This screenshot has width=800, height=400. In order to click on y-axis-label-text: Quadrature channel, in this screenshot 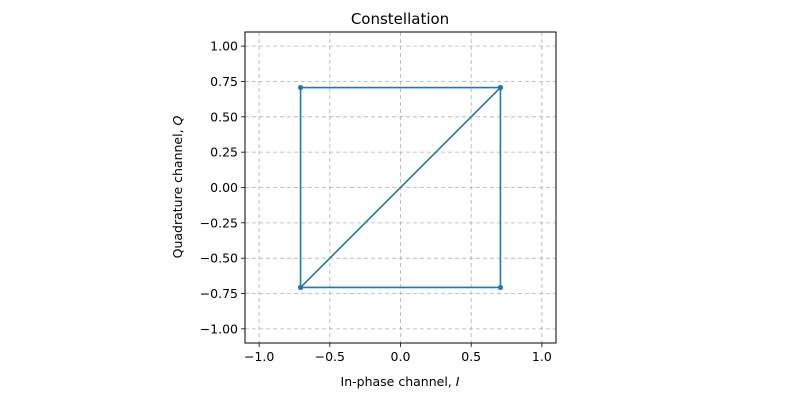, I will do `click(177, 191)`.